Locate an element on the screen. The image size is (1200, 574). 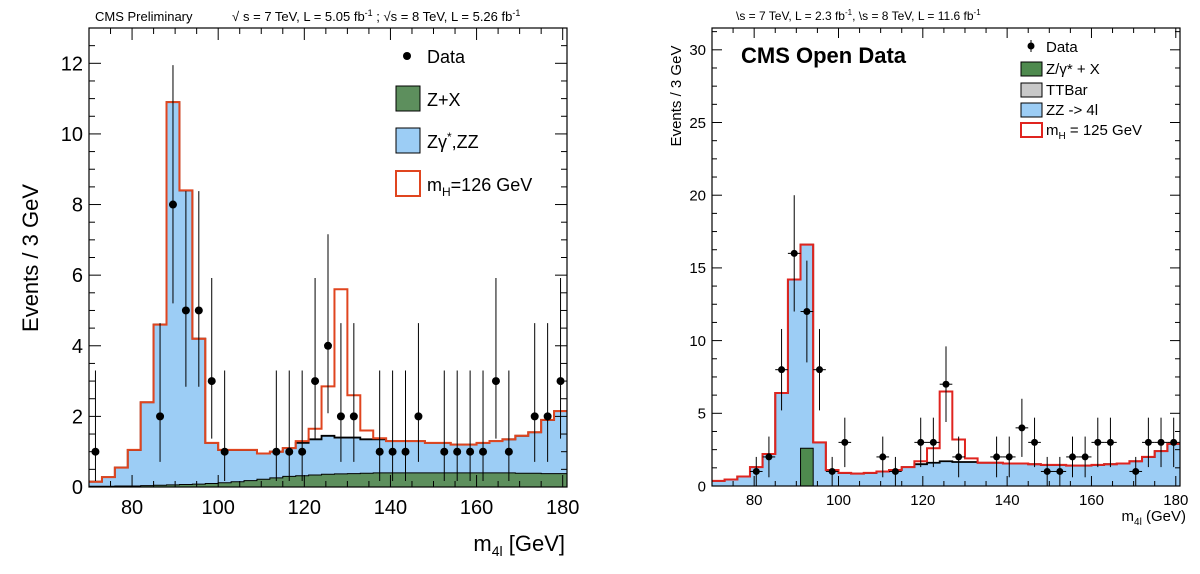
left-legend-higgs-main: m is located at coordinates (434, 185).